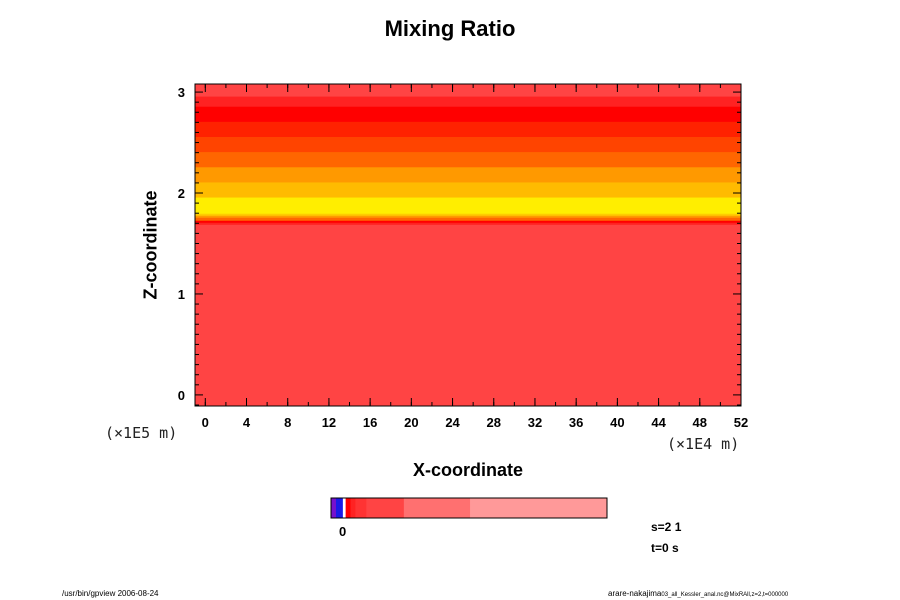 This screenshot has width=900, height=600. Describe the element at coordinates (494, 422) in the screenshot. I see `x-tick-label: 28` at that location.